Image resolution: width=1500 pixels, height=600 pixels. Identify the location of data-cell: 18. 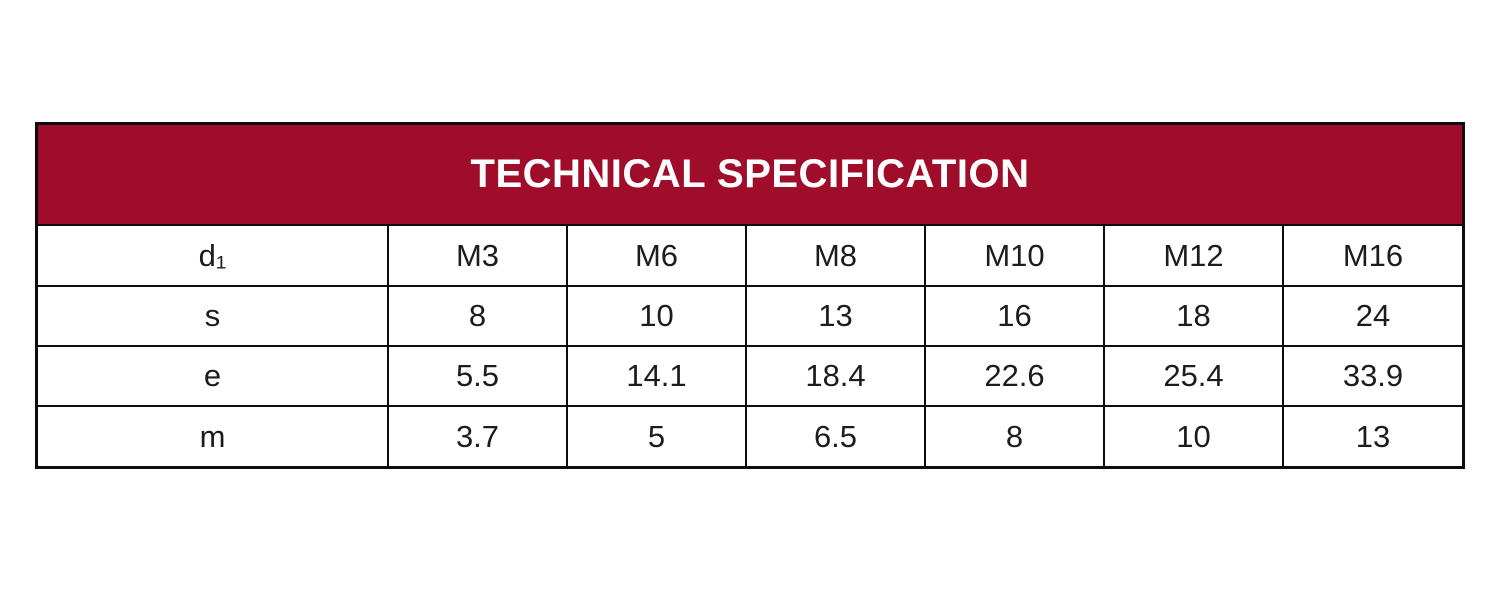
(1193, 316).